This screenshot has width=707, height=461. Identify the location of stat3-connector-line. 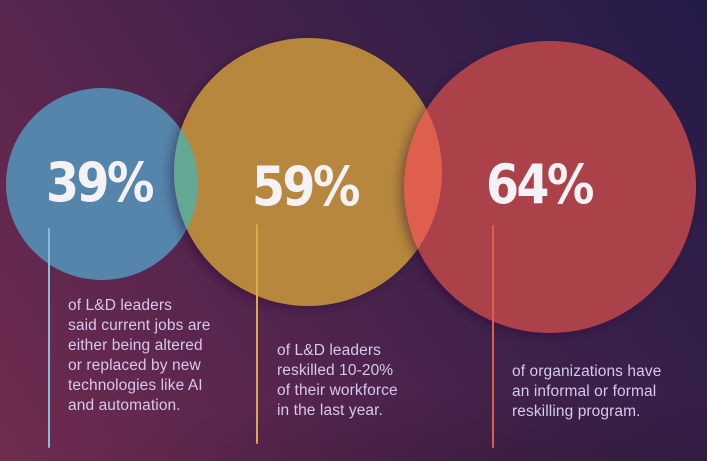
(493, 336).